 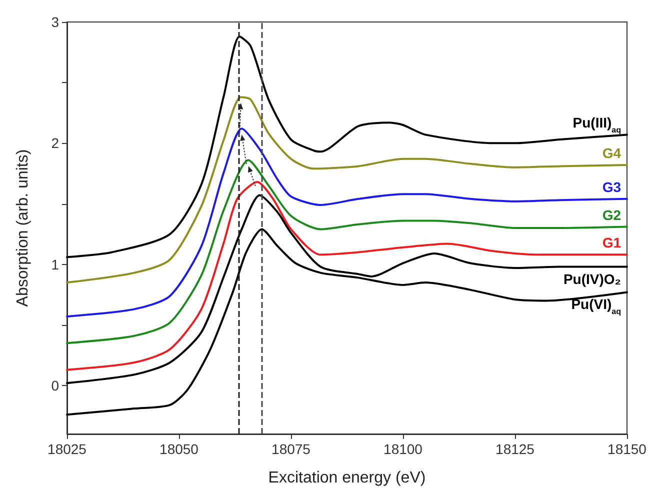 I want to click on x-axis-title: Excitation energy (eV), so click(x=347, y=478).